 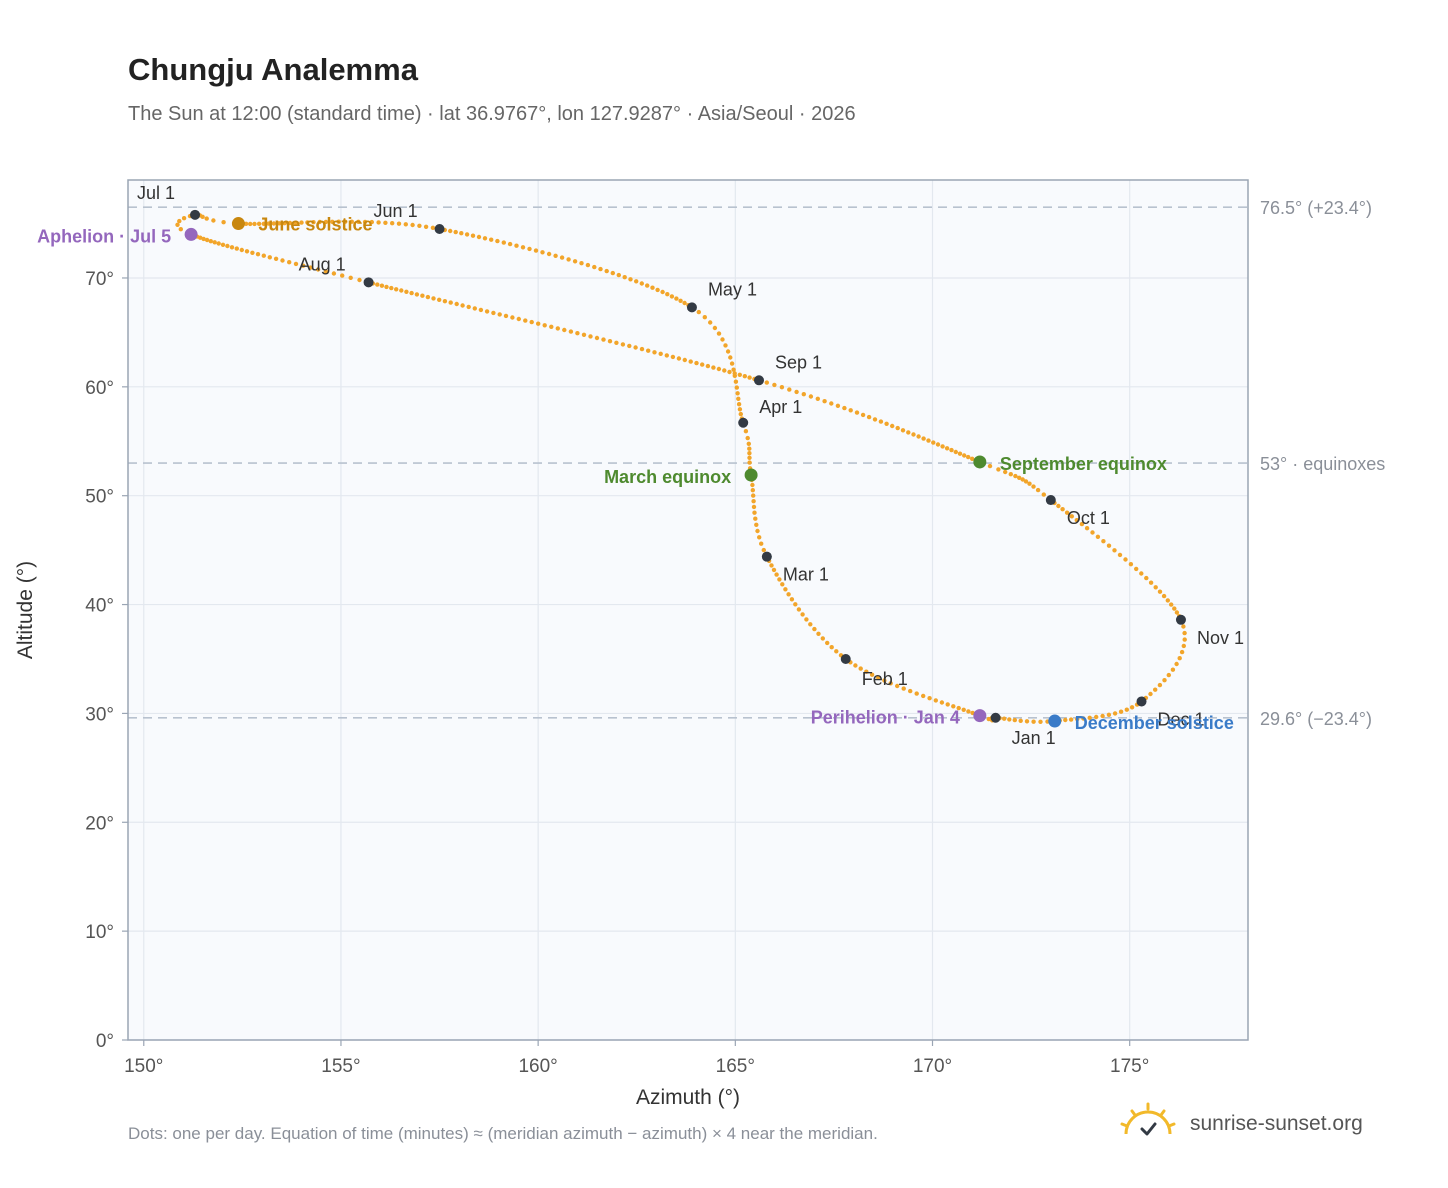 What do you see at coordinates (322, 264) in the screenshot?
I see `month-marker-label: Aug 1` at bounding box center [322, 264].